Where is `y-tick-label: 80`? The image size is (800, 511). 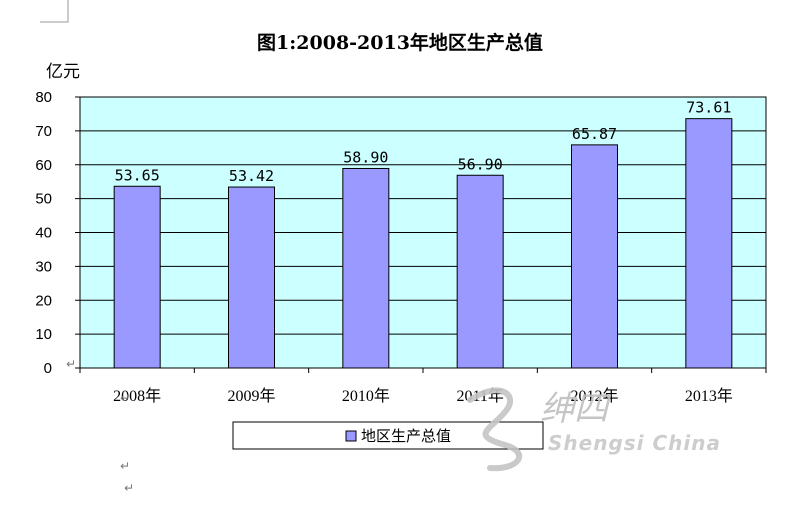
y-tick-label: 80 is located at coordinates (43, 97).